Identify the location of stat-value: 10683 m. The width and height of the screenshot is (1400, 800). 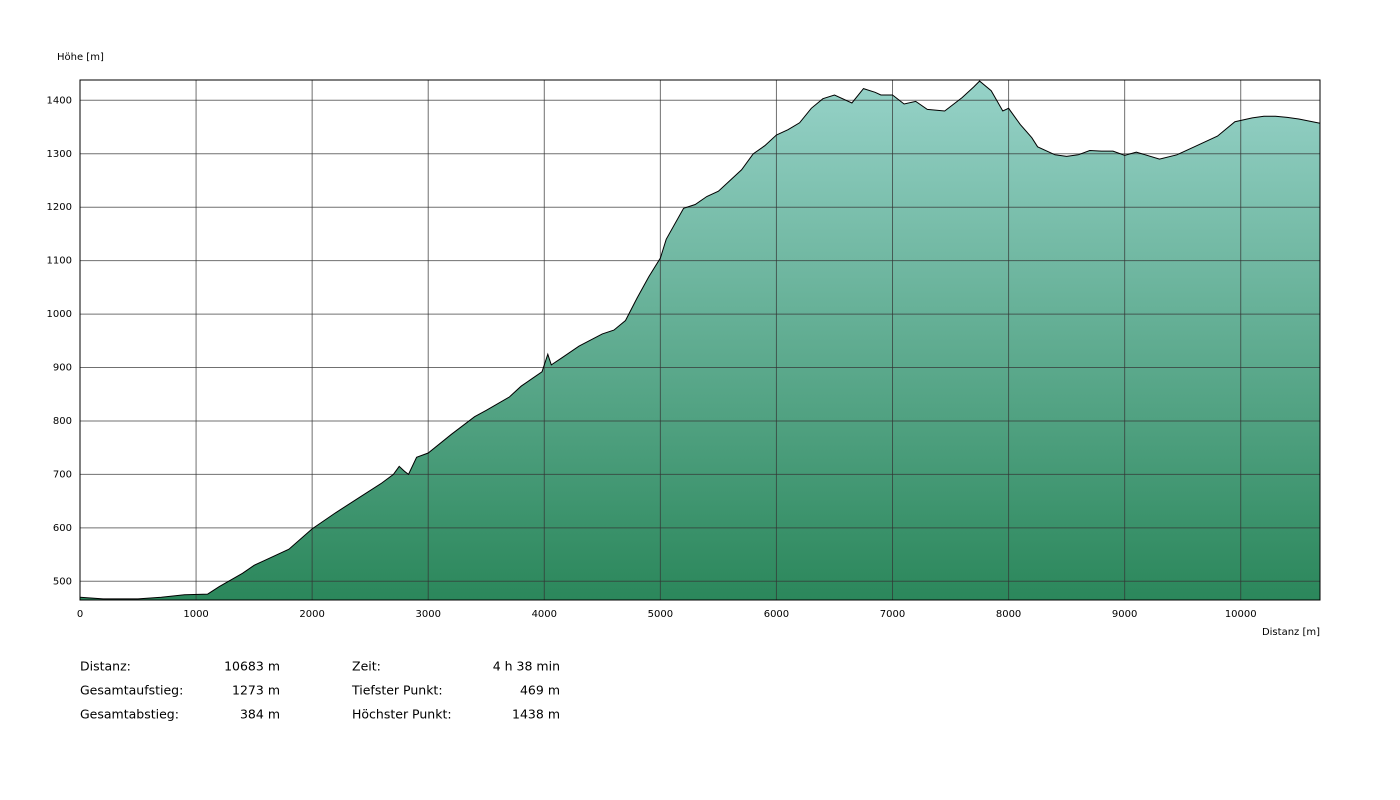
(252, 666).